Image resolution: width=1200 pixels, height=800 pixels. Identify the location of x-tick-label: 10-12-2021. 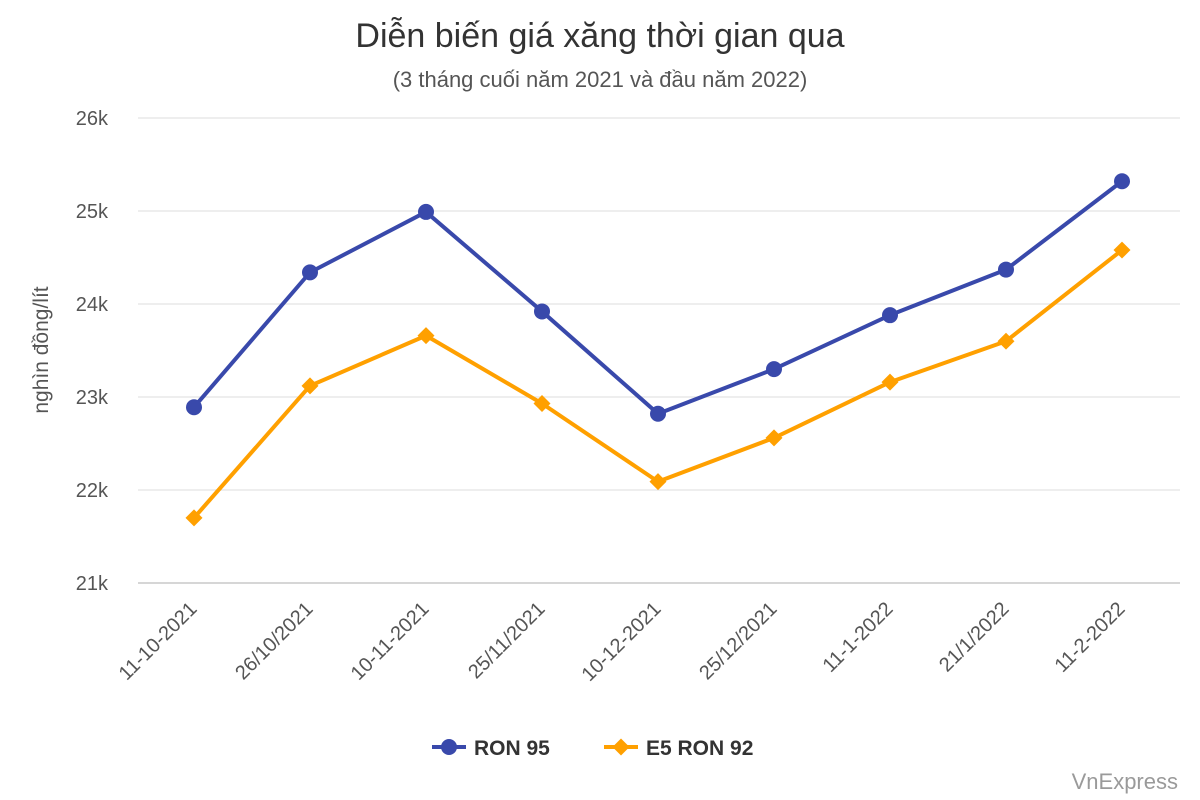
(622, 642).